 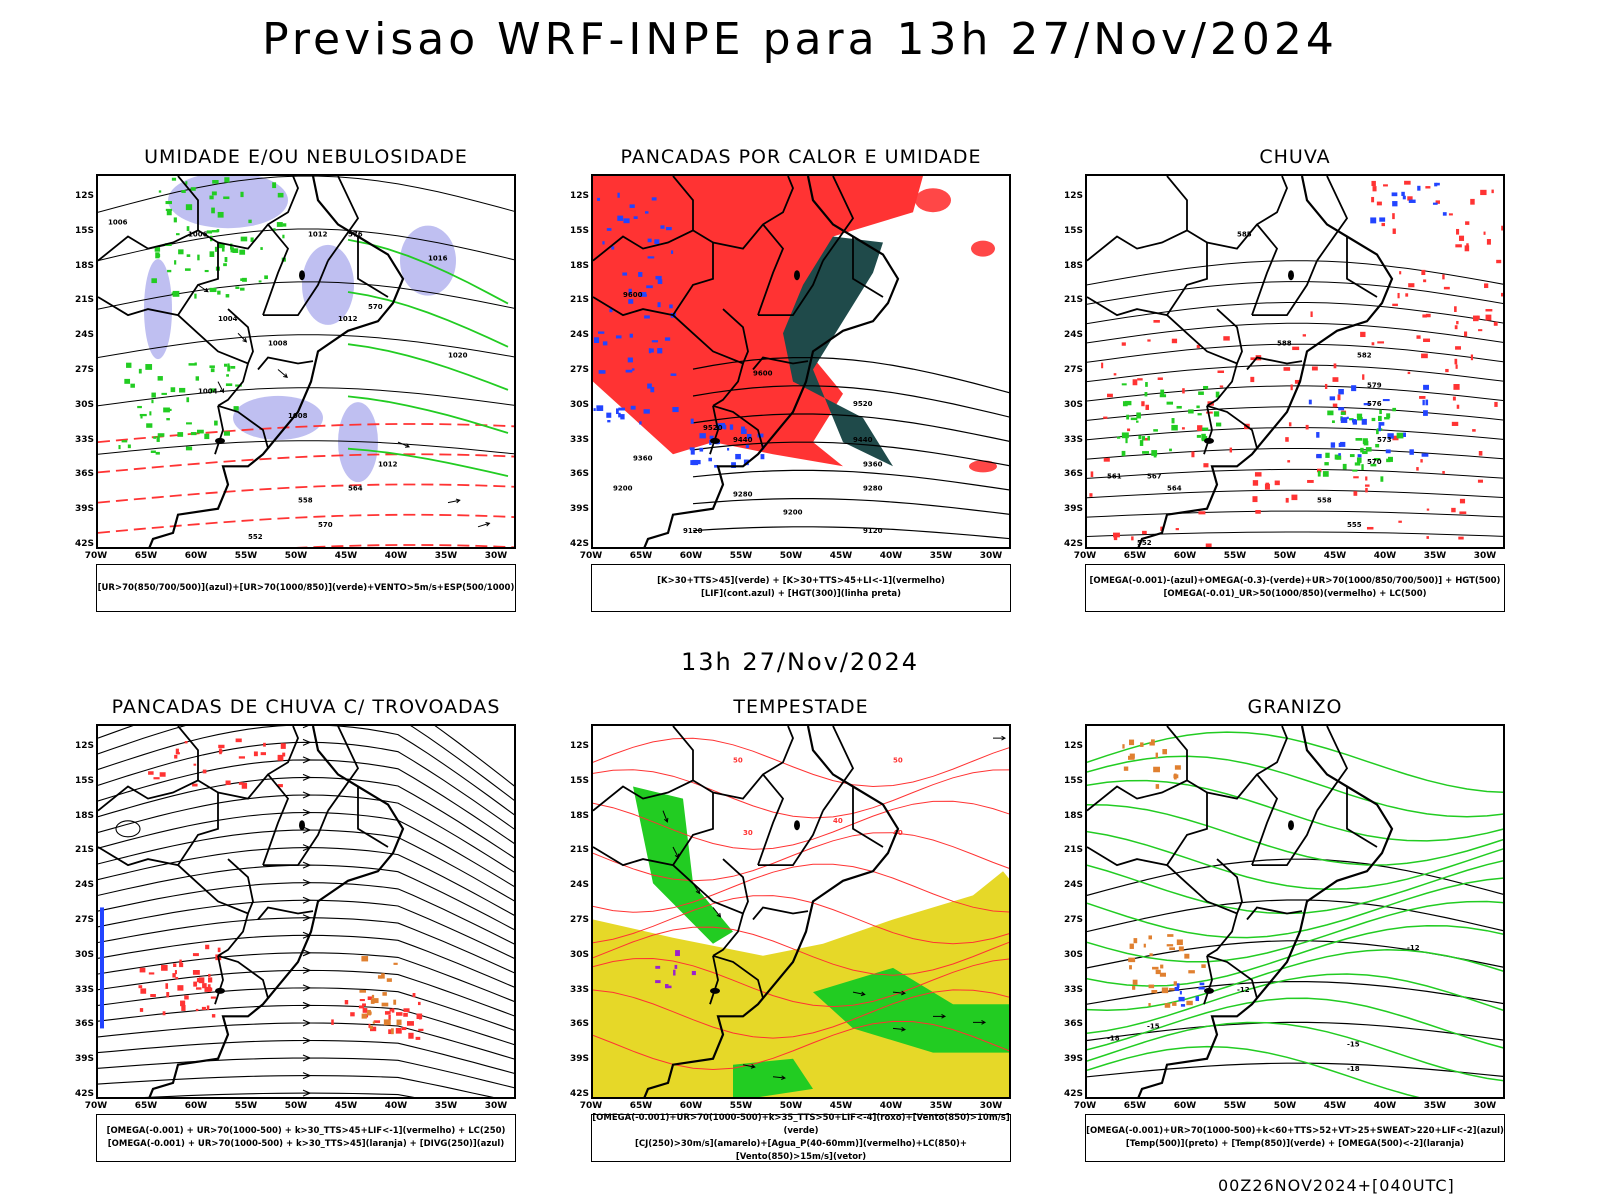 I want to click on longitude-tick: 60W, so click(x=196, y=556).